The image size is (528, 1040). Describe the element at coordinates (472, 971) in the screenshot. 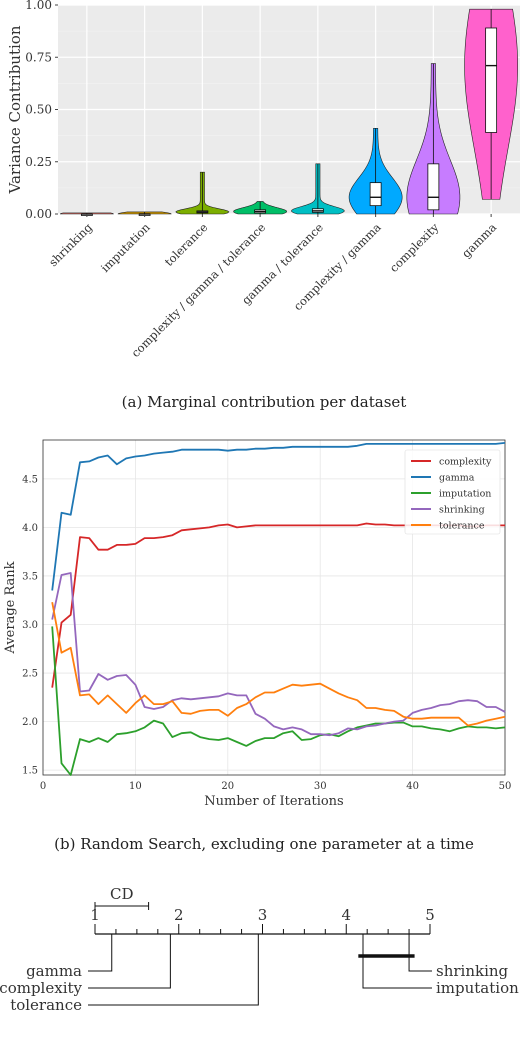

I see `cd-label-shrinking: shrinking` at that location.